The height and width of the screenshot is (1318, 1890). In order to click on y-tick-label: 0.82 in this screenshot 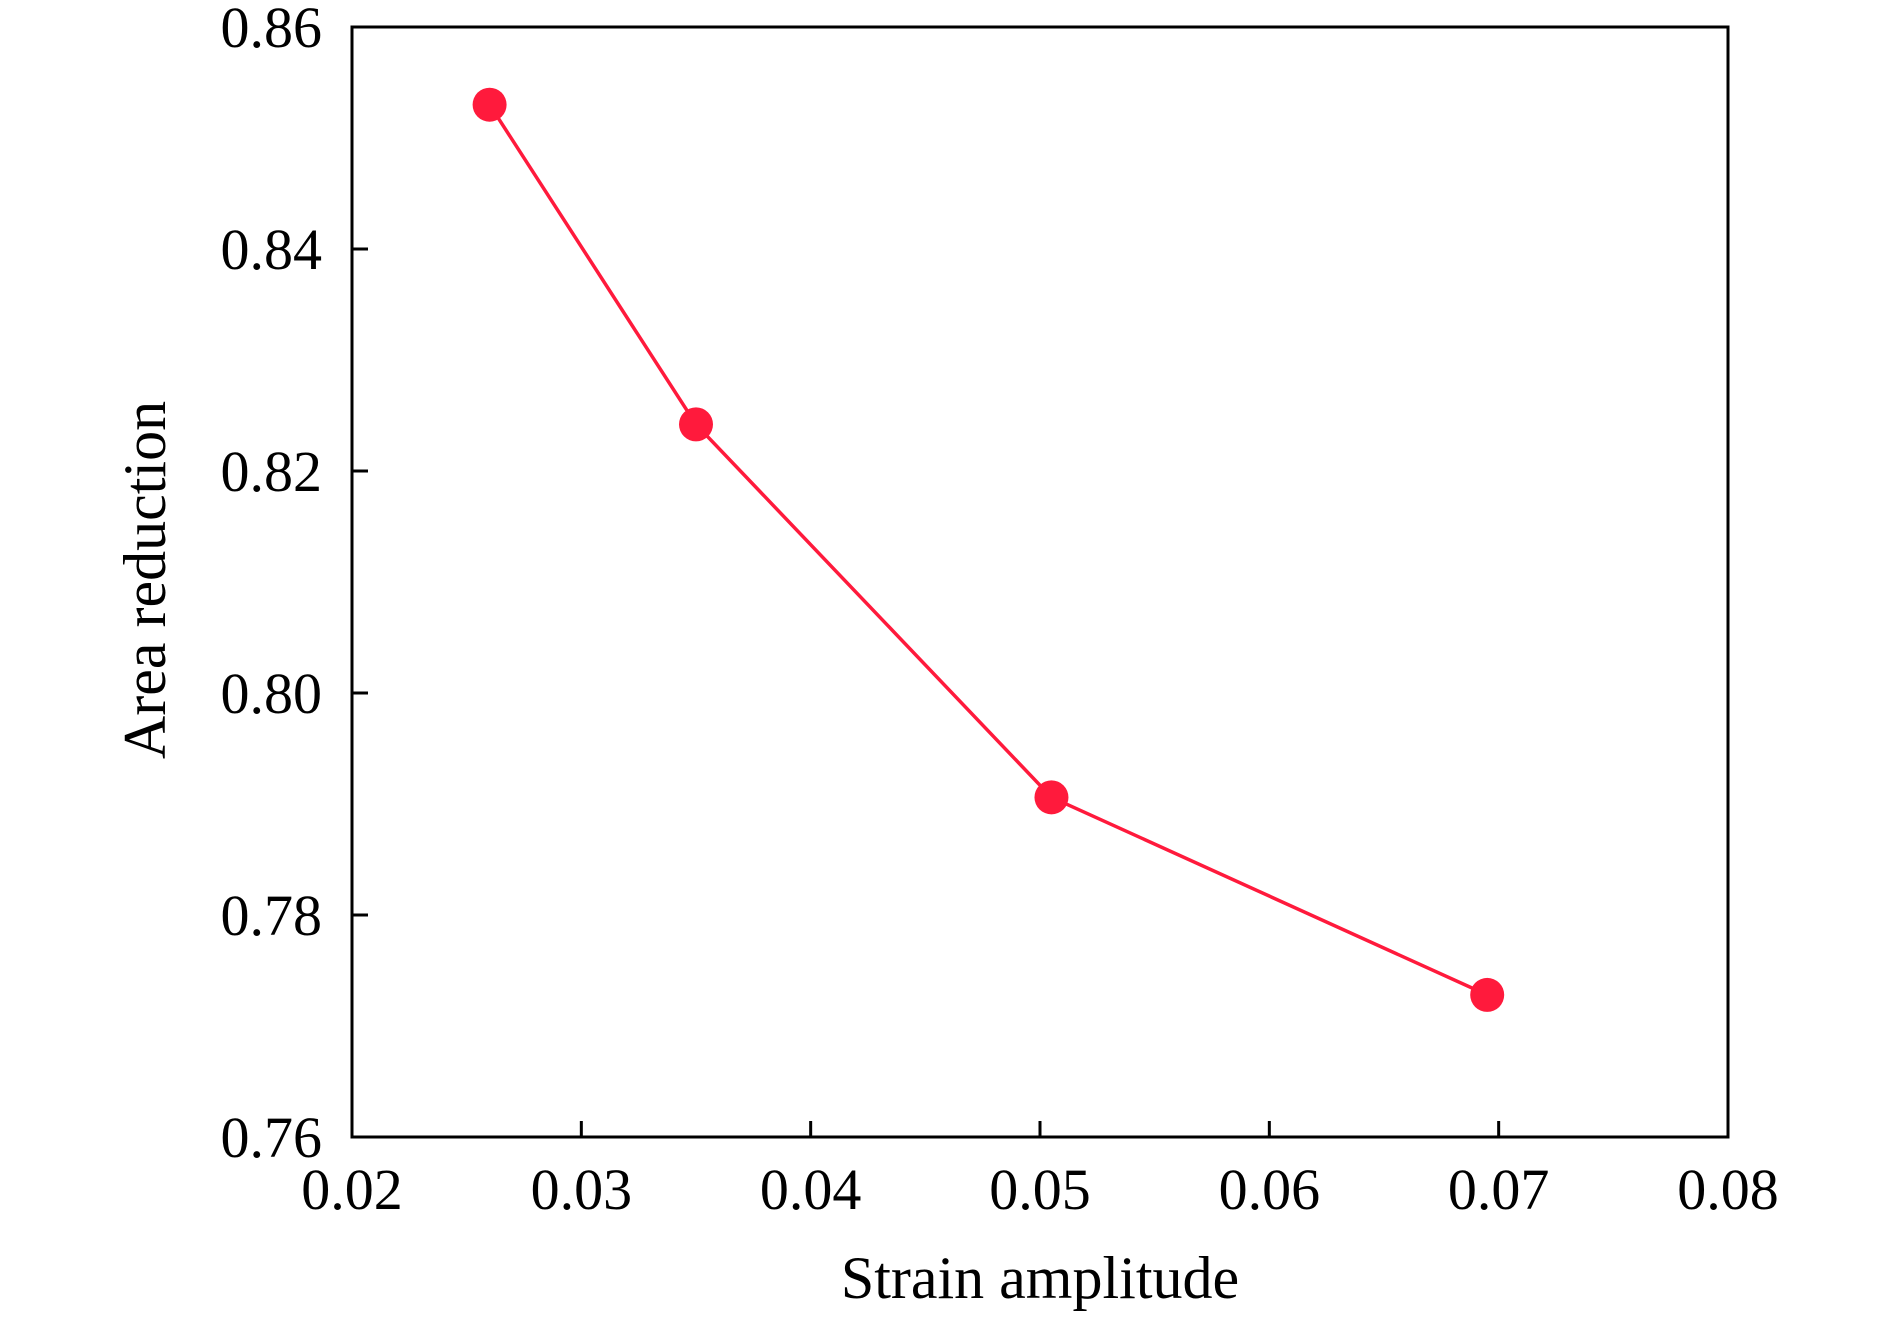, I will do `click(272, 471)`.